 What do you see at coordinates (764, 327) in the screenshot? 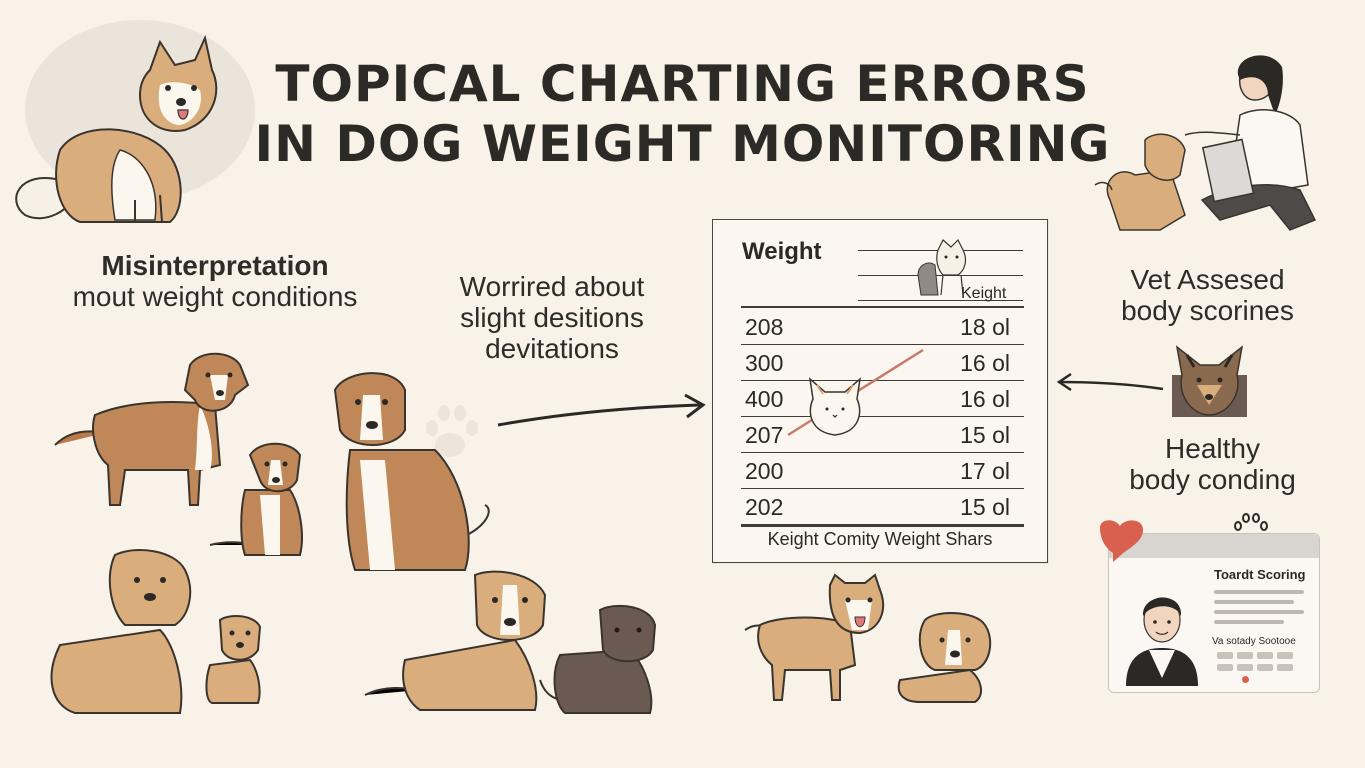
I see `row-value-left: 208` at bounding box center [764, 327].